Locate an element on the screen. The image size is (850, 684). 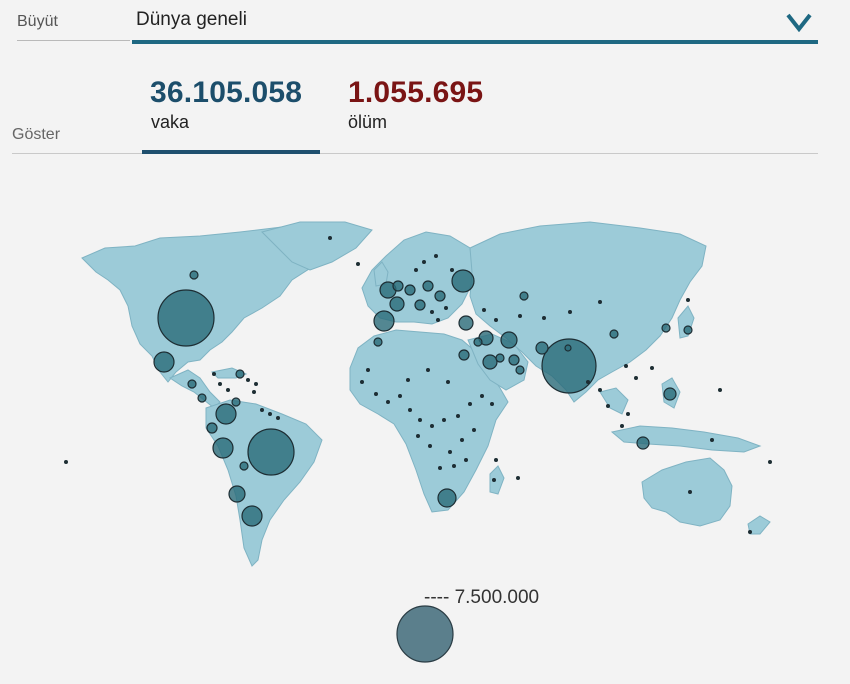
bubble-dominican is located at coordinates (240, 374).